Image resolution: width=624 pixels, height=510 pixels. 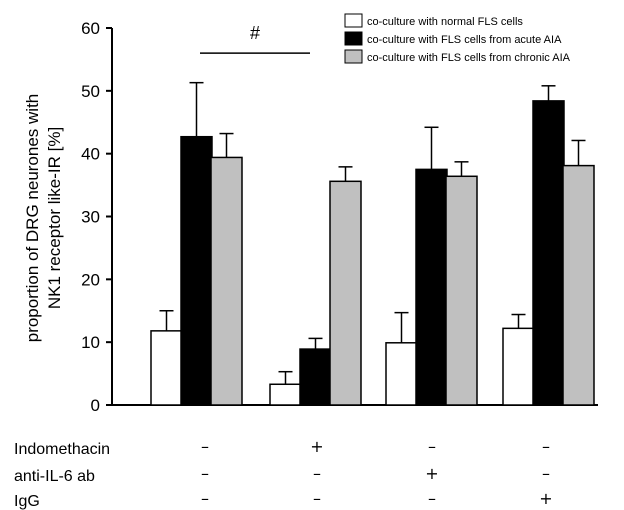 I want to click on y-axis-label-line-2: NK1 receptor like-IR [%], so click(x=54, y=218).